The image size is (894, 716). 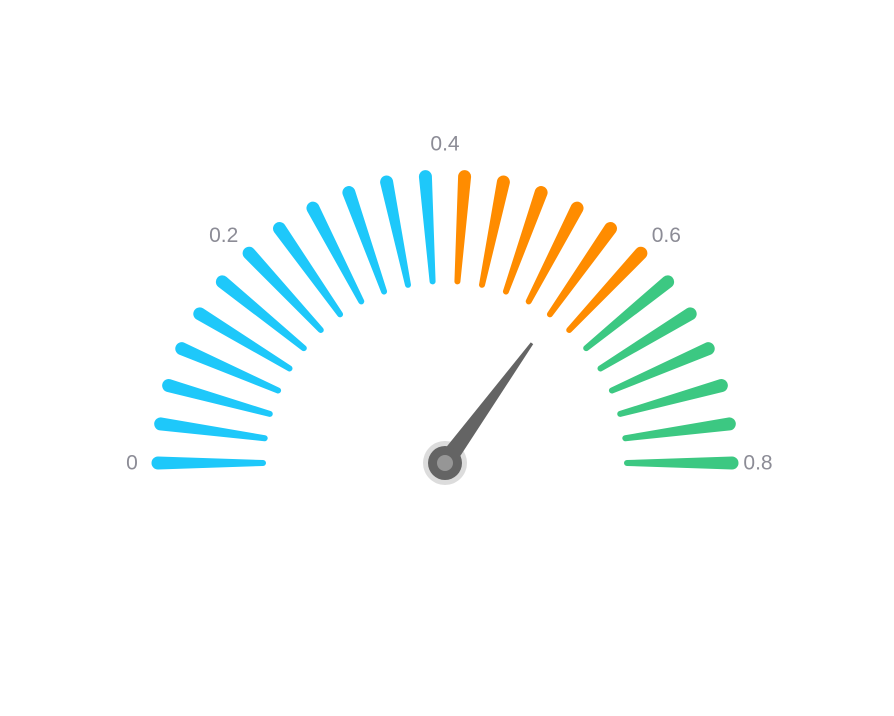 I want to click on gauge-needle, so click(x=485, y=405).